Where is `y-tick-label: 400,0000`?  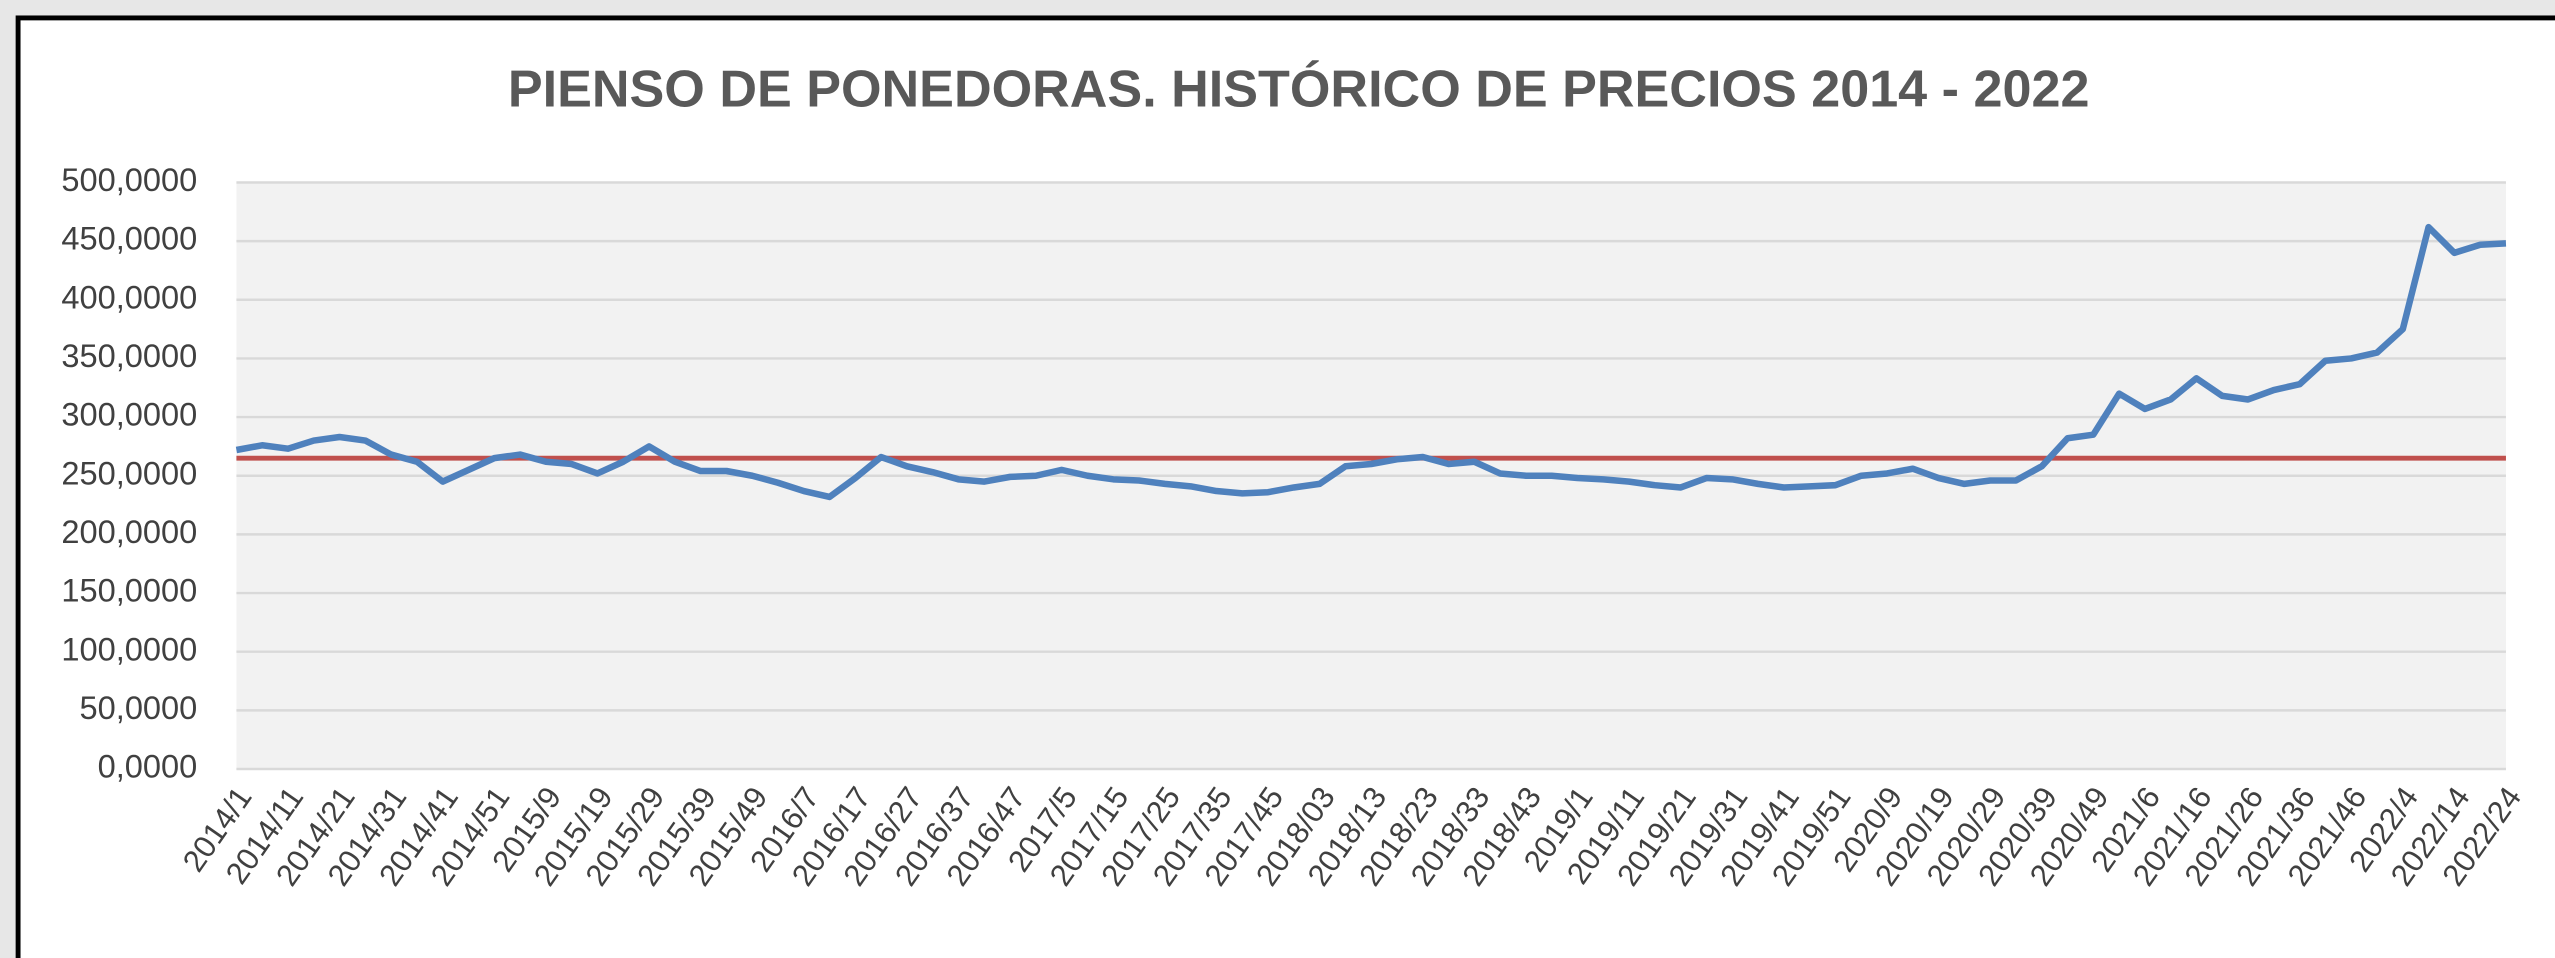 y-tick-label: 400,0000 is located at coordinates (129, 297).